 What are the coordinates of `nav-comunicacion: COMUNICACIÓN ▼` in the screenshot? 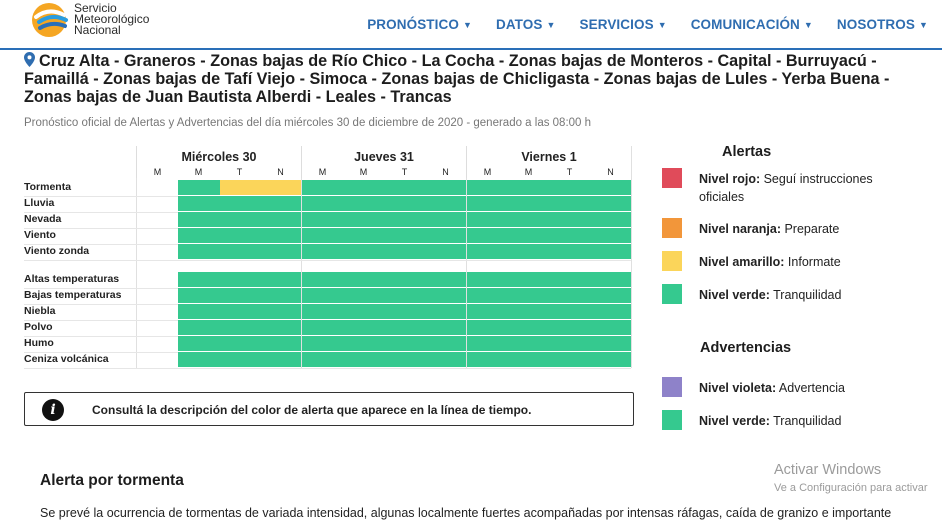 It's located at (752, 24).